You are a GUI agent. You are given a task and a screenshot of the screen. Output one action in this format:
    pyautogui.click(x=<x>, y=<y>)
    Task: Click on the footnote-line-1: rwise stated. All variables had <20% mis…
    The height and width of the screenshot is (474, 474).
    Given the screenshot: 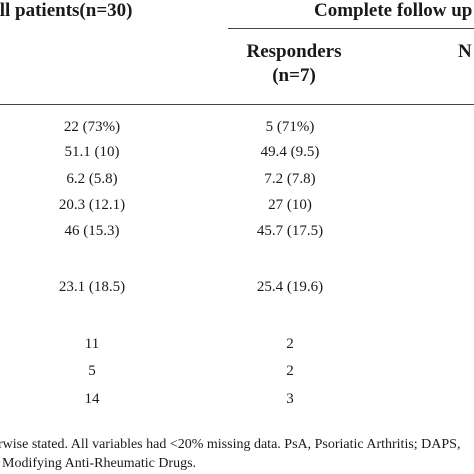 What is the action you would take?
    pyautogui.click(x=230, y=444)
    